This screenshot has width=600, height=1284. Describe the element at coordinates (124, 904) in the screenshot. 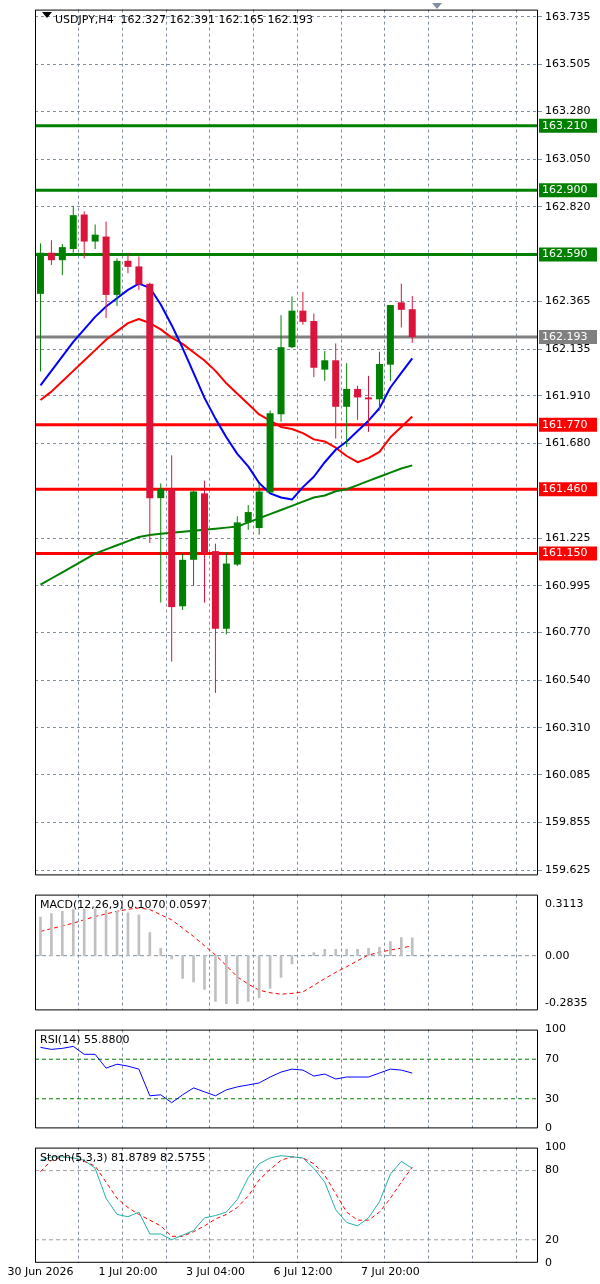

I see `chart-title: MACD(12,26,9) 0.1070 0.0597` at that location.